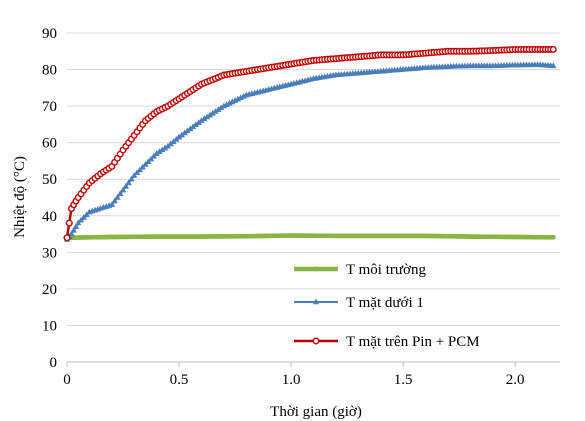 The width and height of the screenshot is (586, 421). What do you see at coordinates (49, 71) in the screenshot?
I see `y-tick-label: 80` at bounding box center [49, 71].